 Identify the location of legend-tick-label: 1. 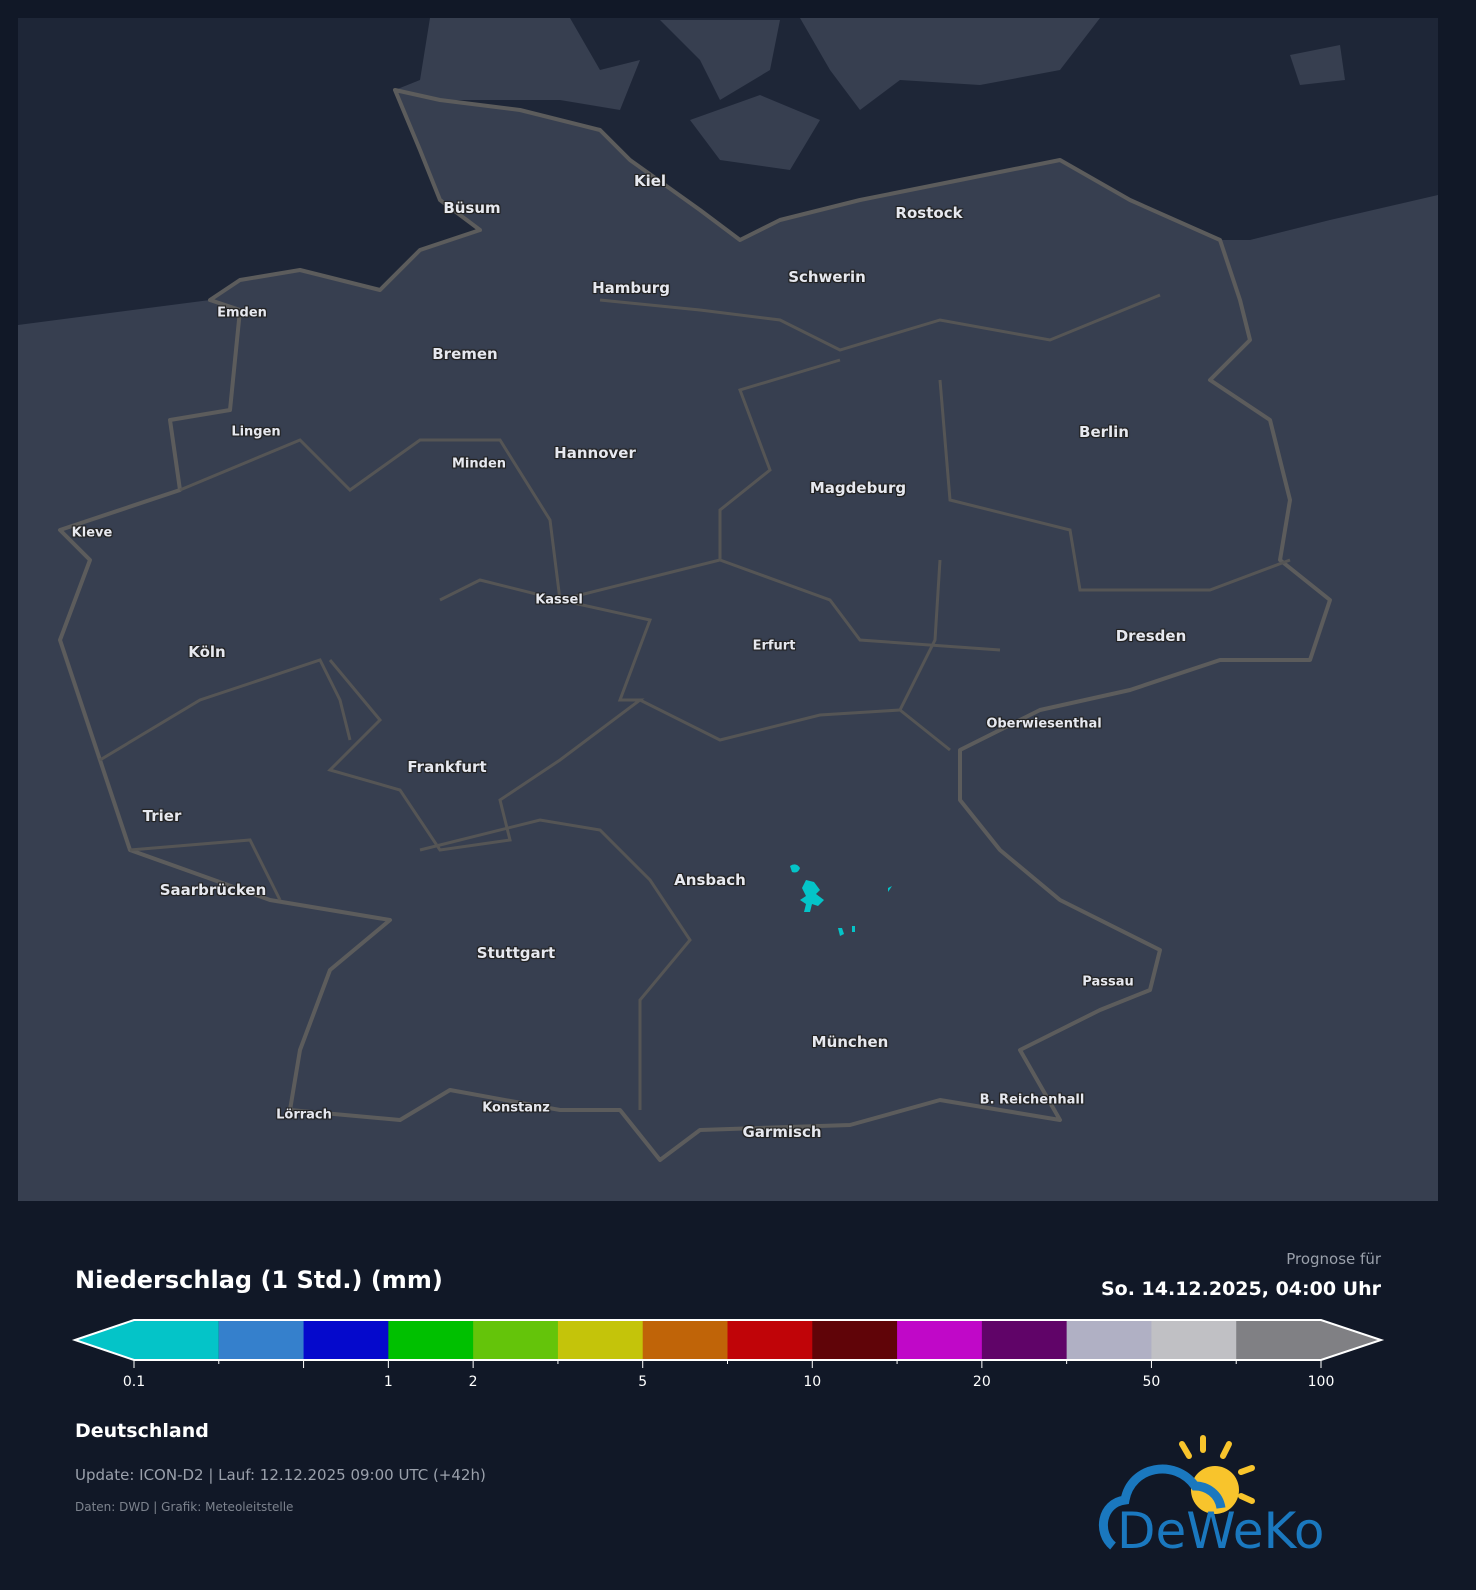
(388, 1382).